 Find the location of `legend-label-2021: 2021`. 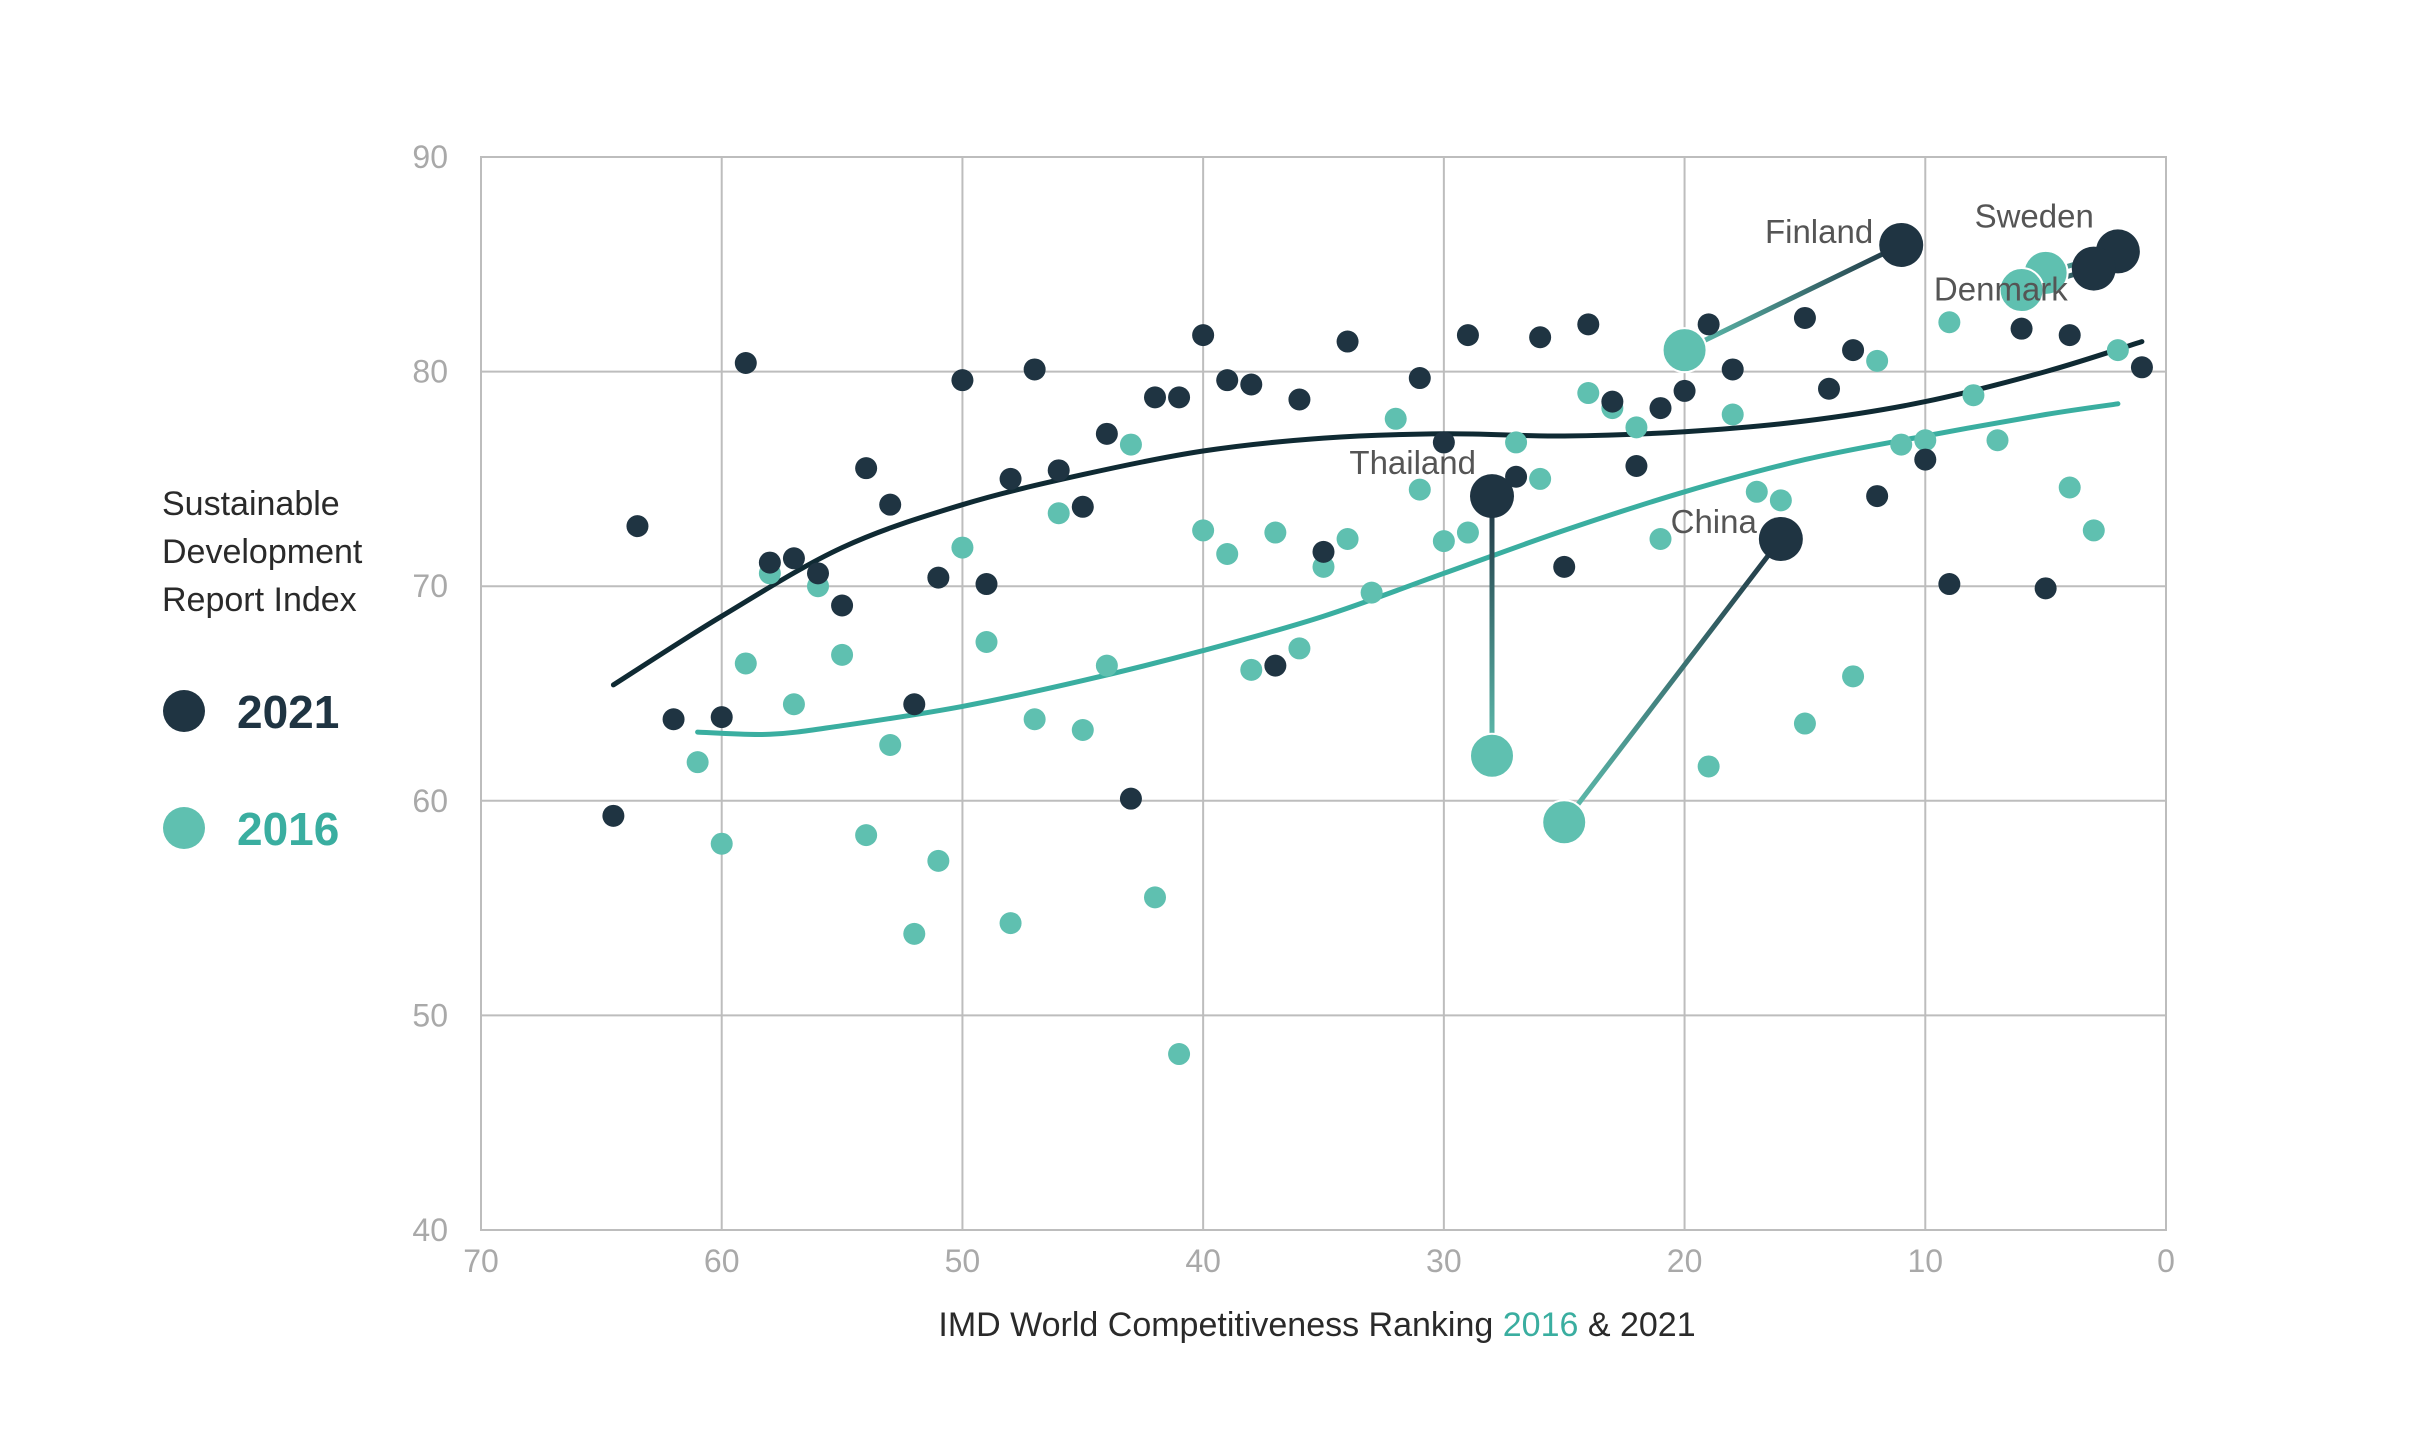

legend-label-2021: 2021 is located at coordinates (288, 712).